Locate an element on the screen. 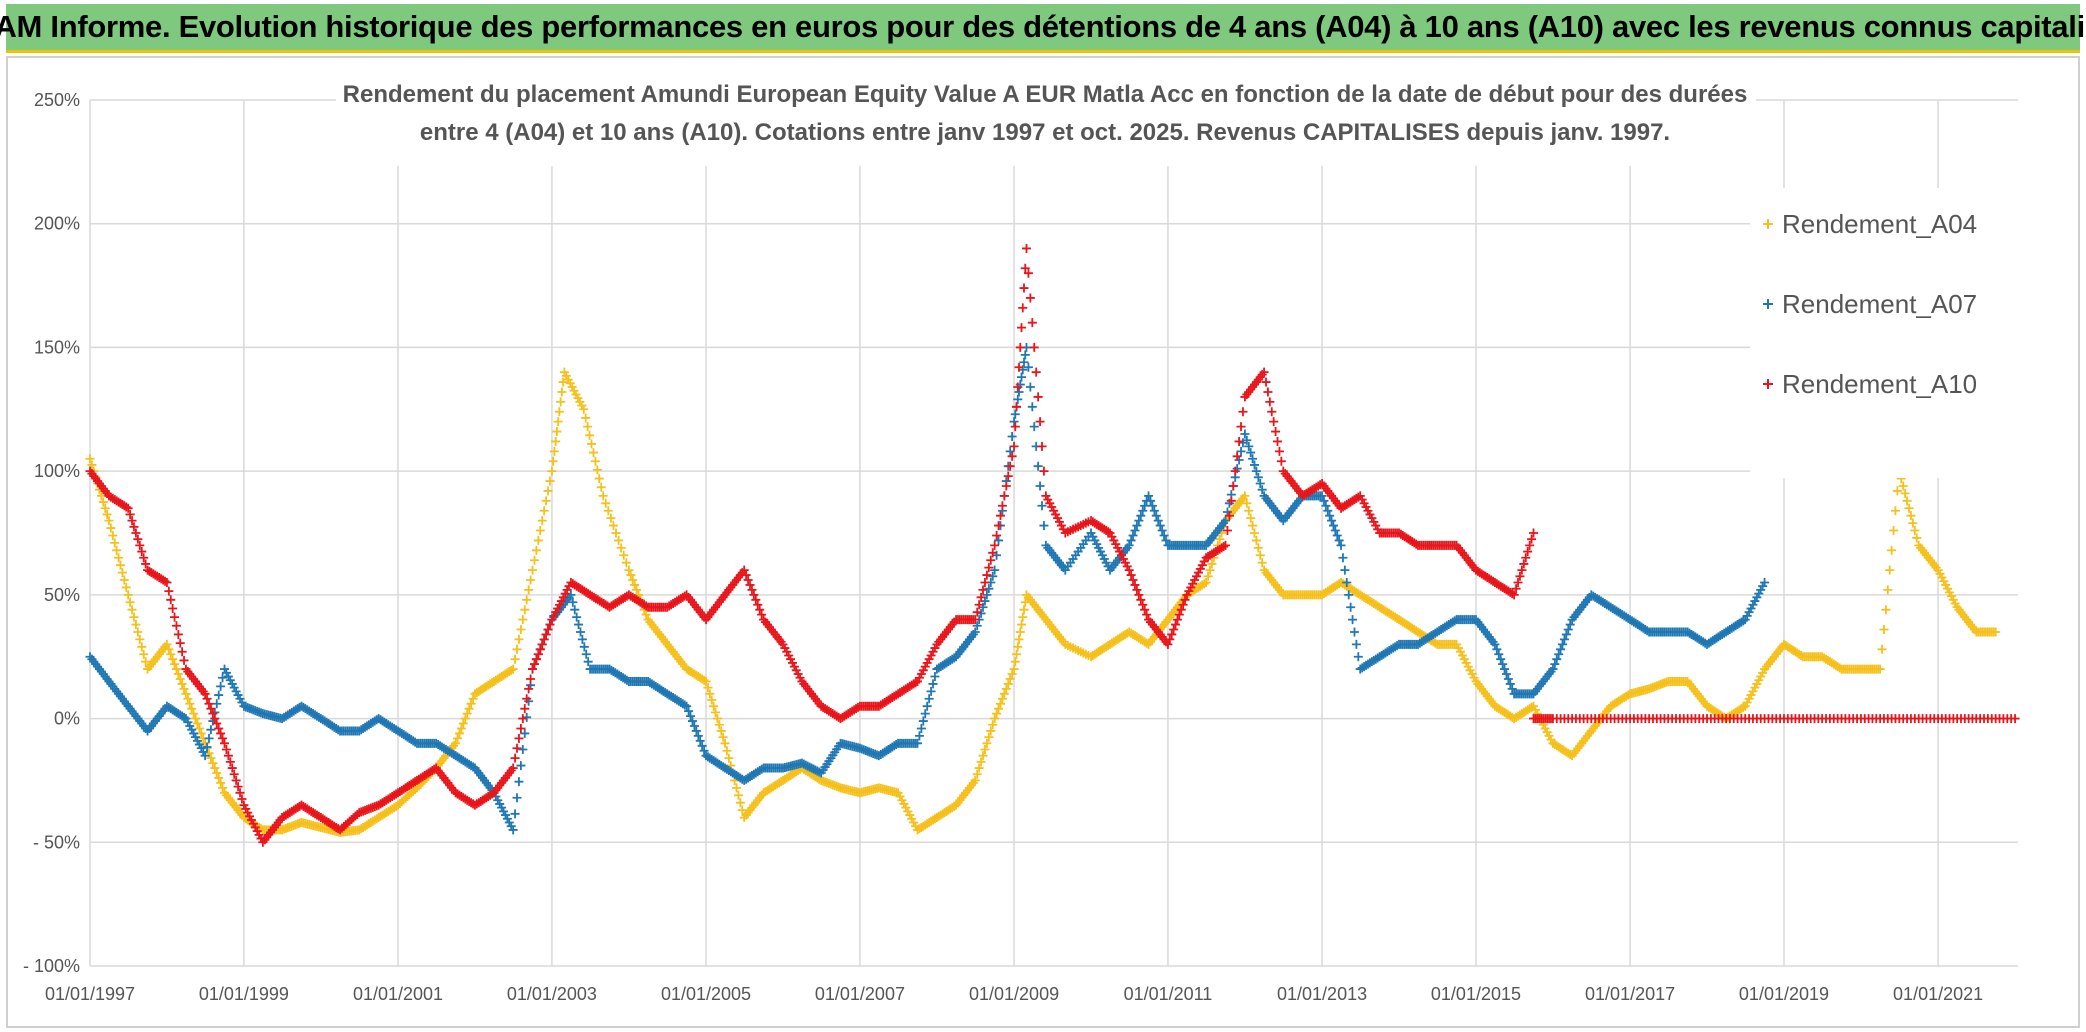 Image resolution: width=2086 pixels, height=1032 pixels. y-tick-label: 200% is located at coordinates (57, 224).